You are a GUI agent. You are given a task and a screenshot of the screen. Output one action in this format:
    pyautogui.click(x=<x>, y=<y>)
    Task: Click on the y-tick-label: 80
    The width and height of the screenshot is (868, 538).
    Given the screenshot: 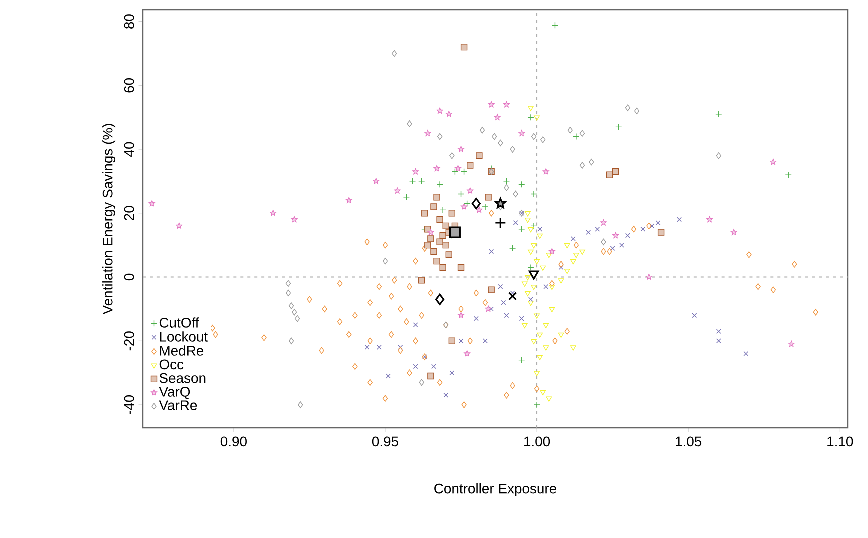 What is the action you would take?
    pyautogui.click(x=129, y=21)
    